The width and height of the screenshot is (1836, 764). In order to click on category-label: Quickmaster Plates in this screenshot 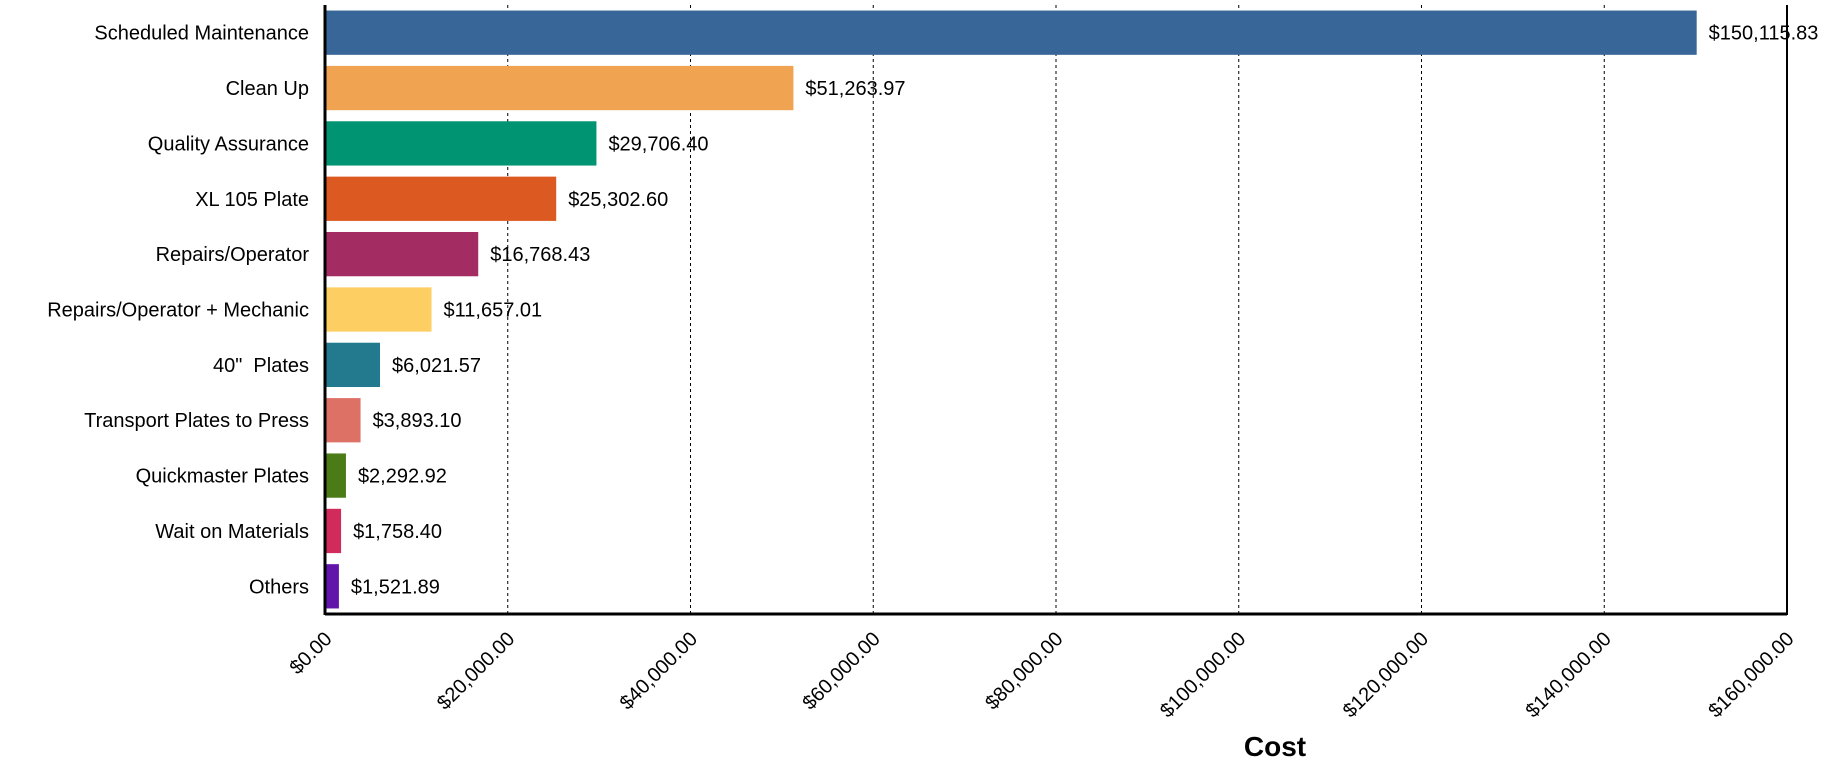, I will do `click(222, 477)`.